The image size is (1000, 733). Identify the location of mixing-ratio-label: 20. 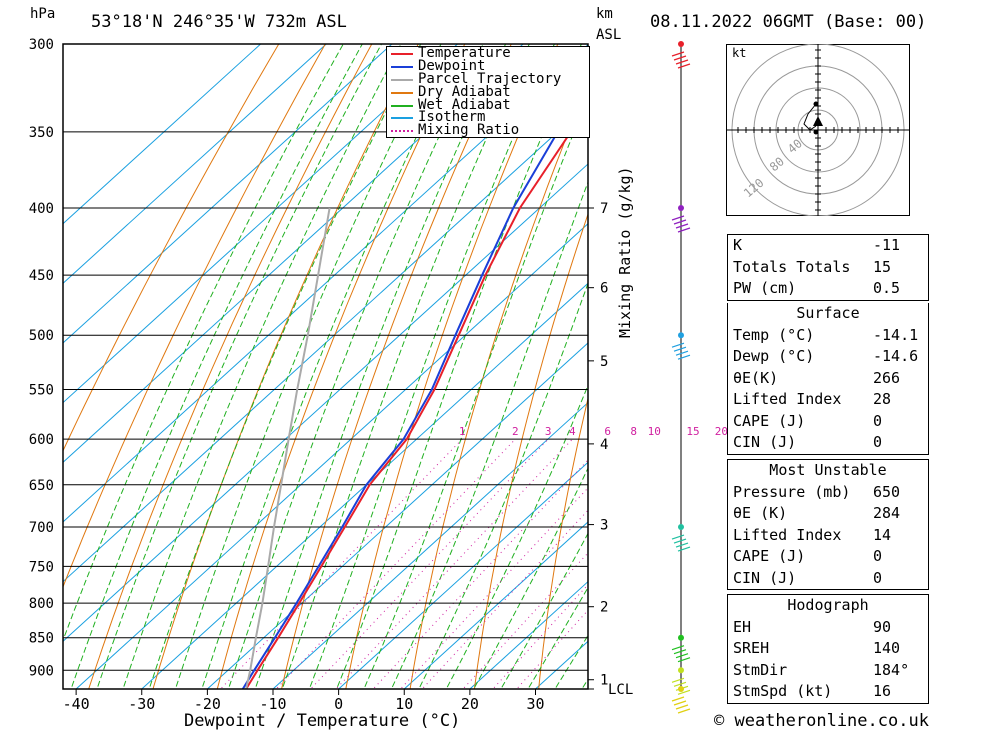
(721, 431).